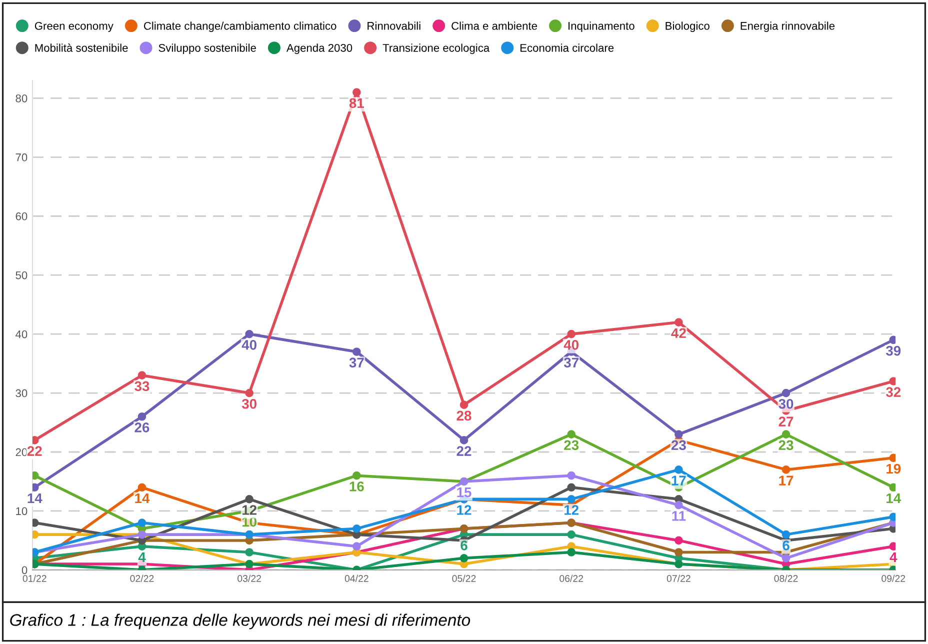 Image resolution: width=928 pixels, height=644 pixels. I want to click on data-label: 33, so click(142, 386).